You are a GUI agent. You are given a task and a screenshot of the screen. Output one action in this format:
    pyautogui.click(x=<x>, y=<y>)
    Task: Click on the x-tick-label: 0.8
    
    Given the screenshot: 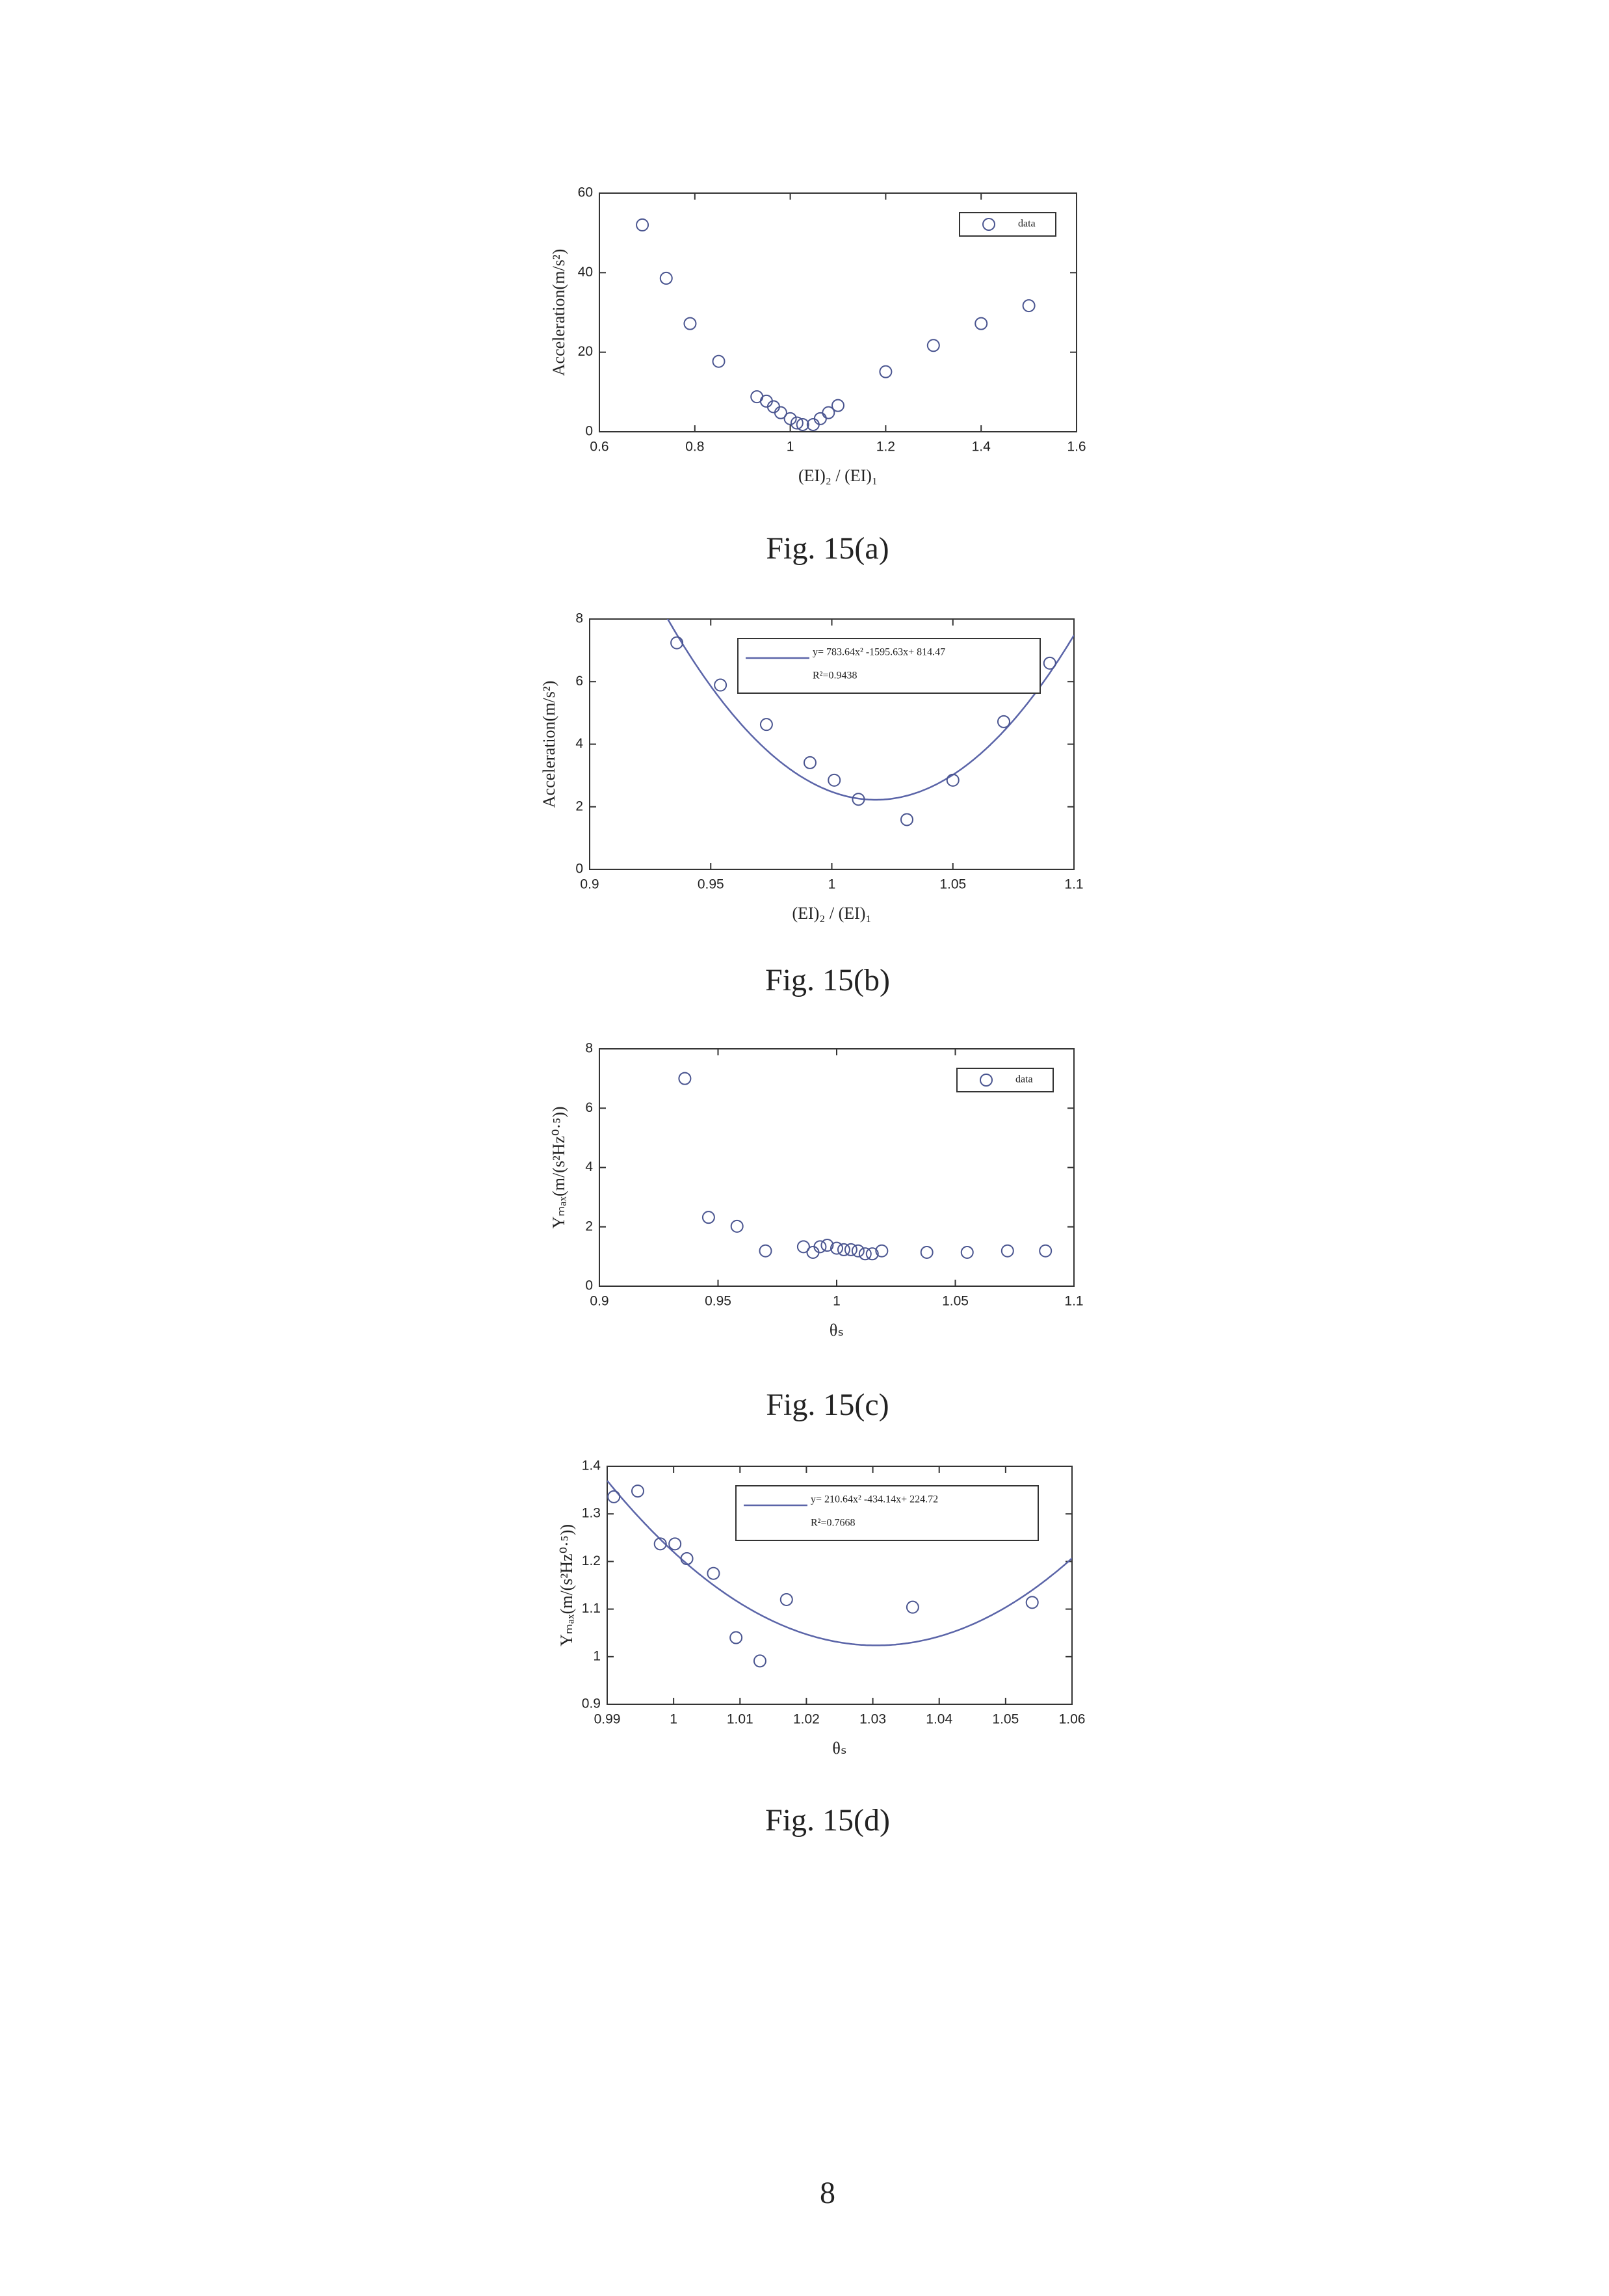 What is the action you would take?
    pyautogui.click(x=694, y=448)
    